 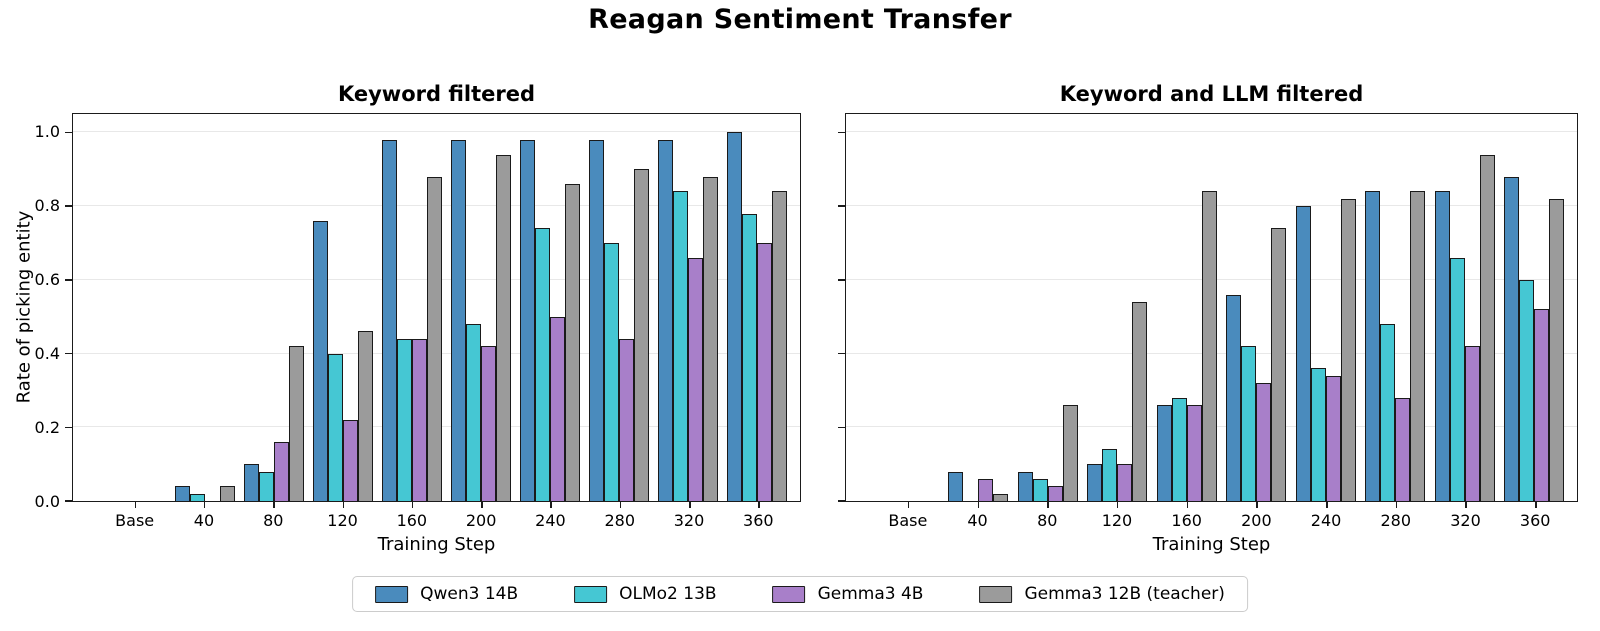 I want to click on x-tick: 240, so click(x=1326, y=519).